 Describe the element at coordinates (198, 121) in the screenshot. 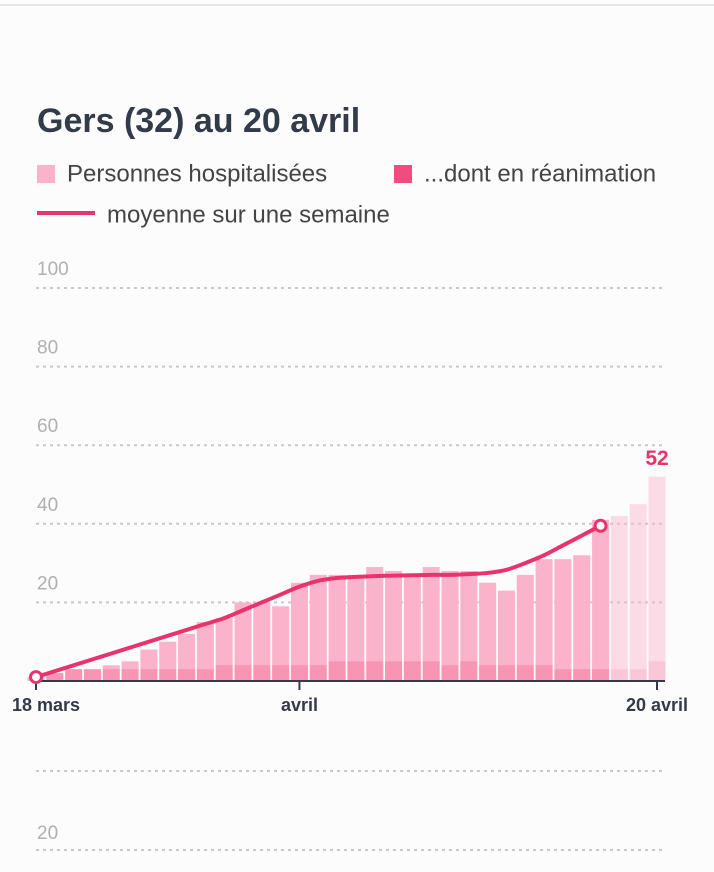

I see `chart-title: Gers (32) au 20 avril` at that location.